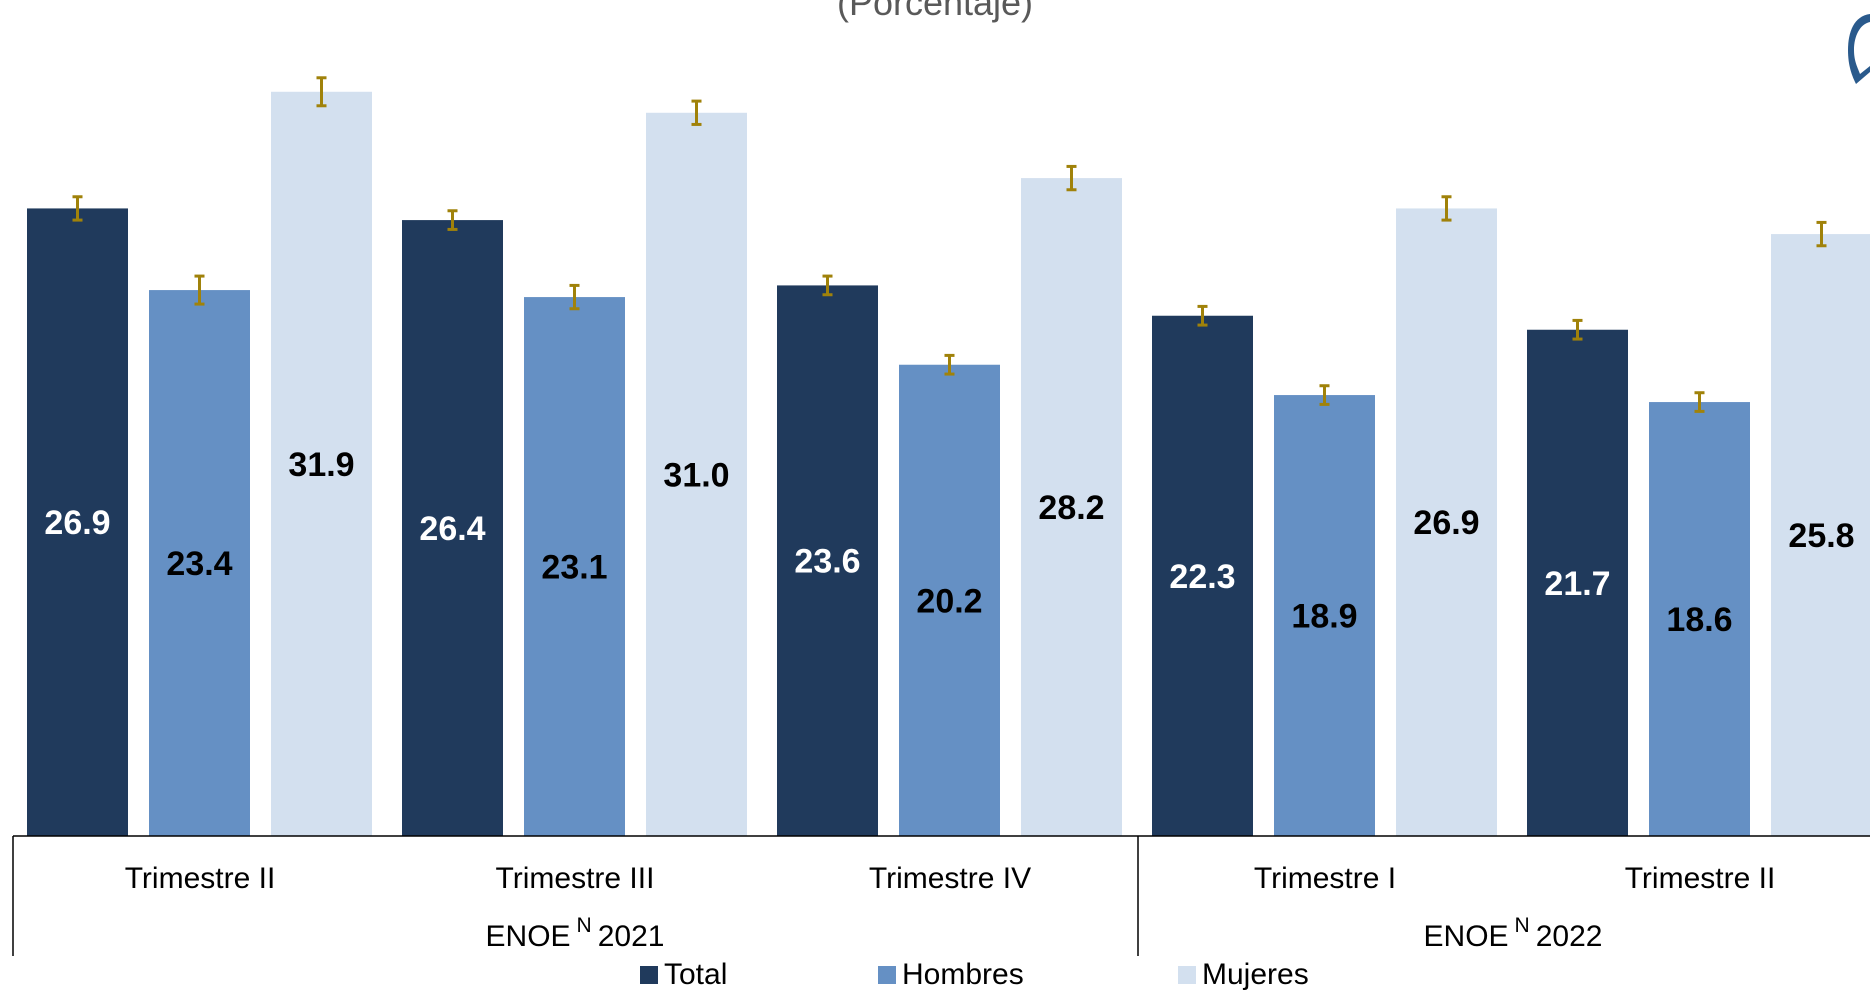 The width and height of the screenshot is (1870, 992). I want to click on data-label-mujeres-1: 31.9, so click(321, 465).